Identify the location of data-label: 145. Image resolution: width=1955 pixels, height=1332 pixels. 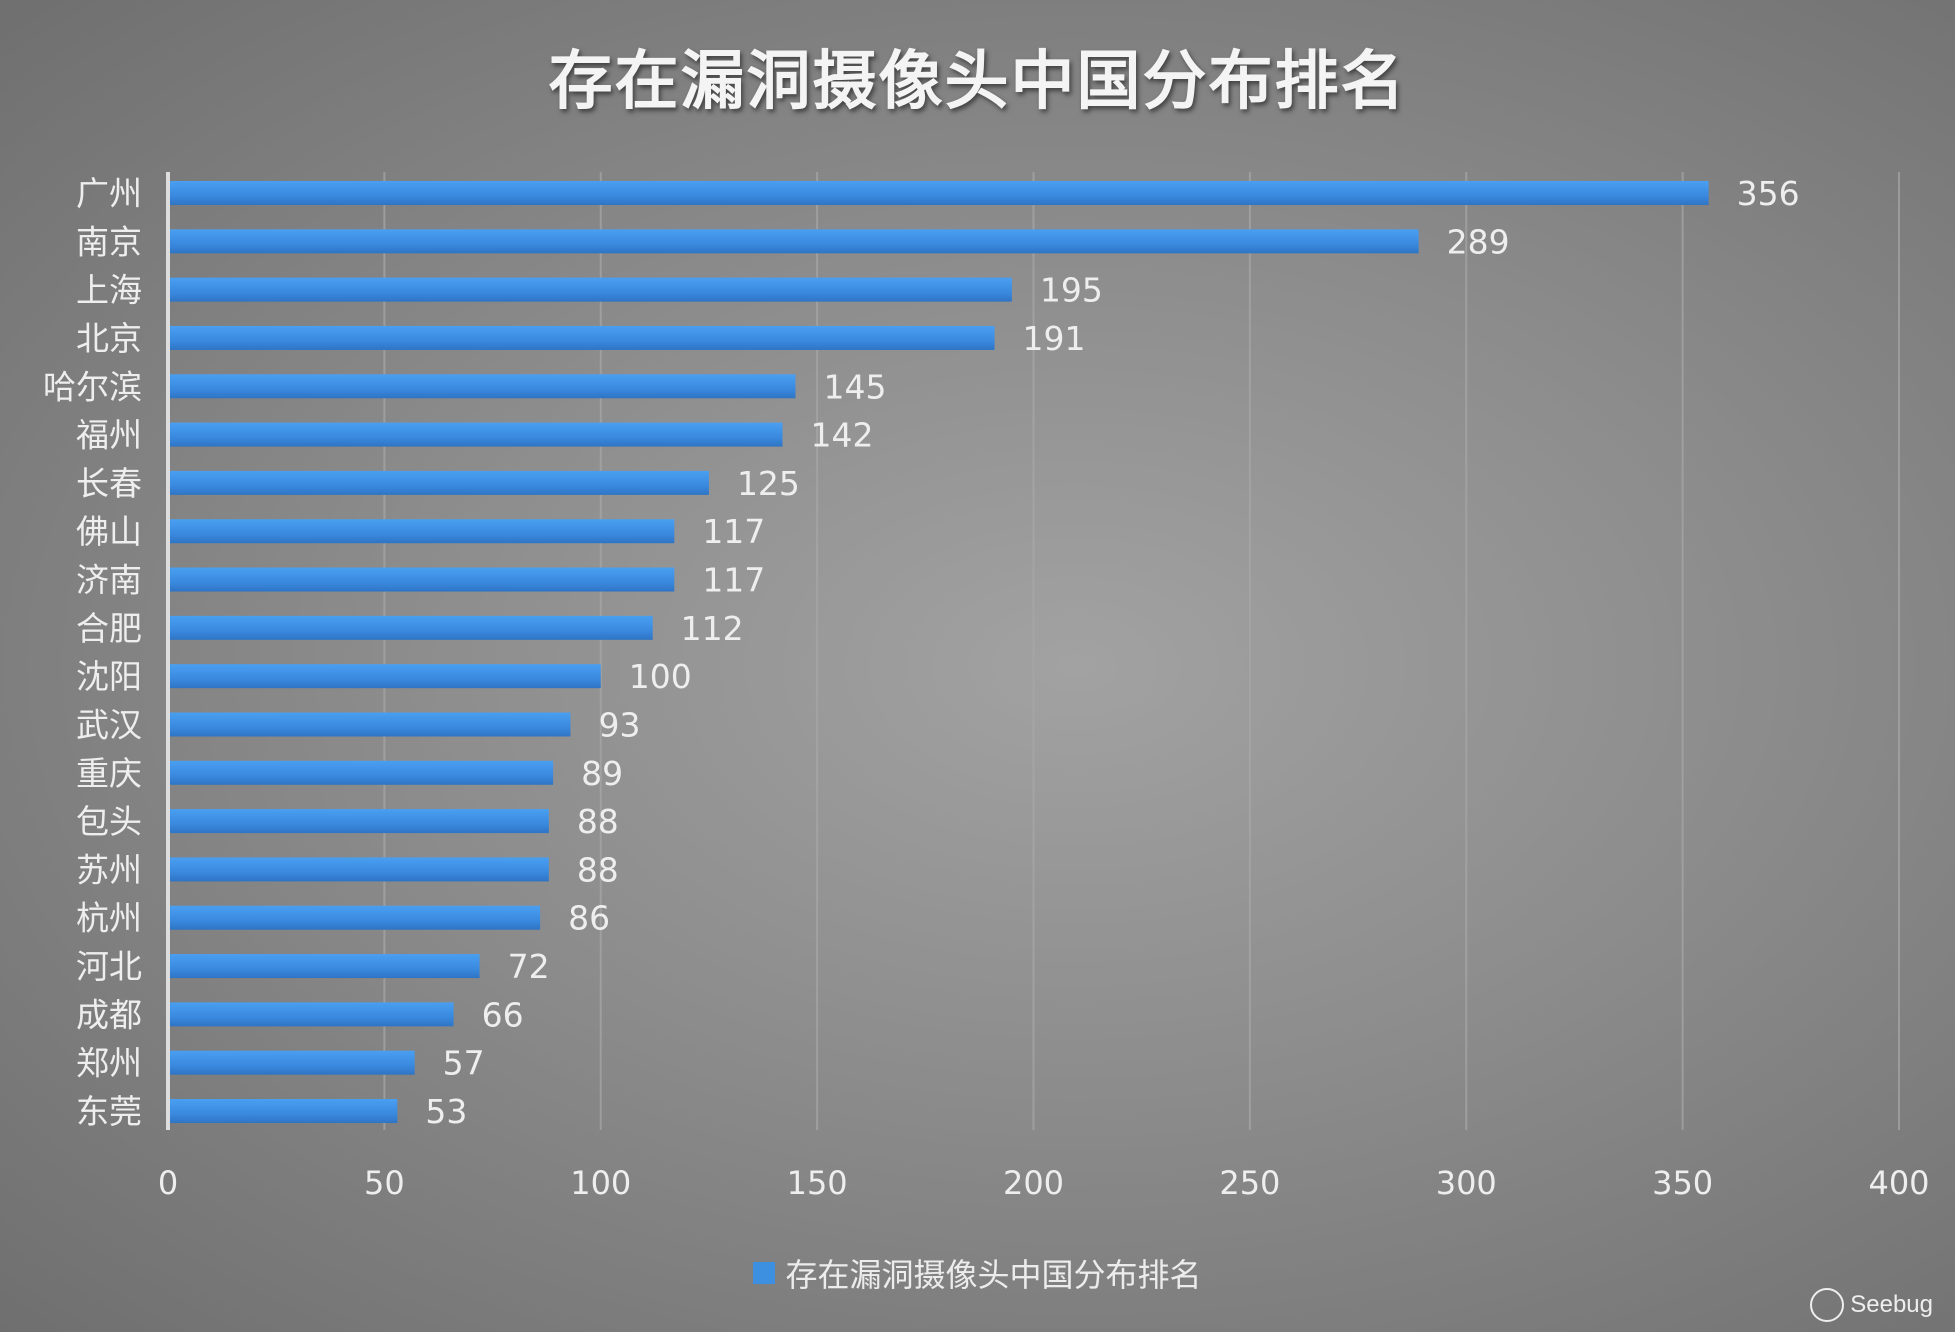
(854, 386).